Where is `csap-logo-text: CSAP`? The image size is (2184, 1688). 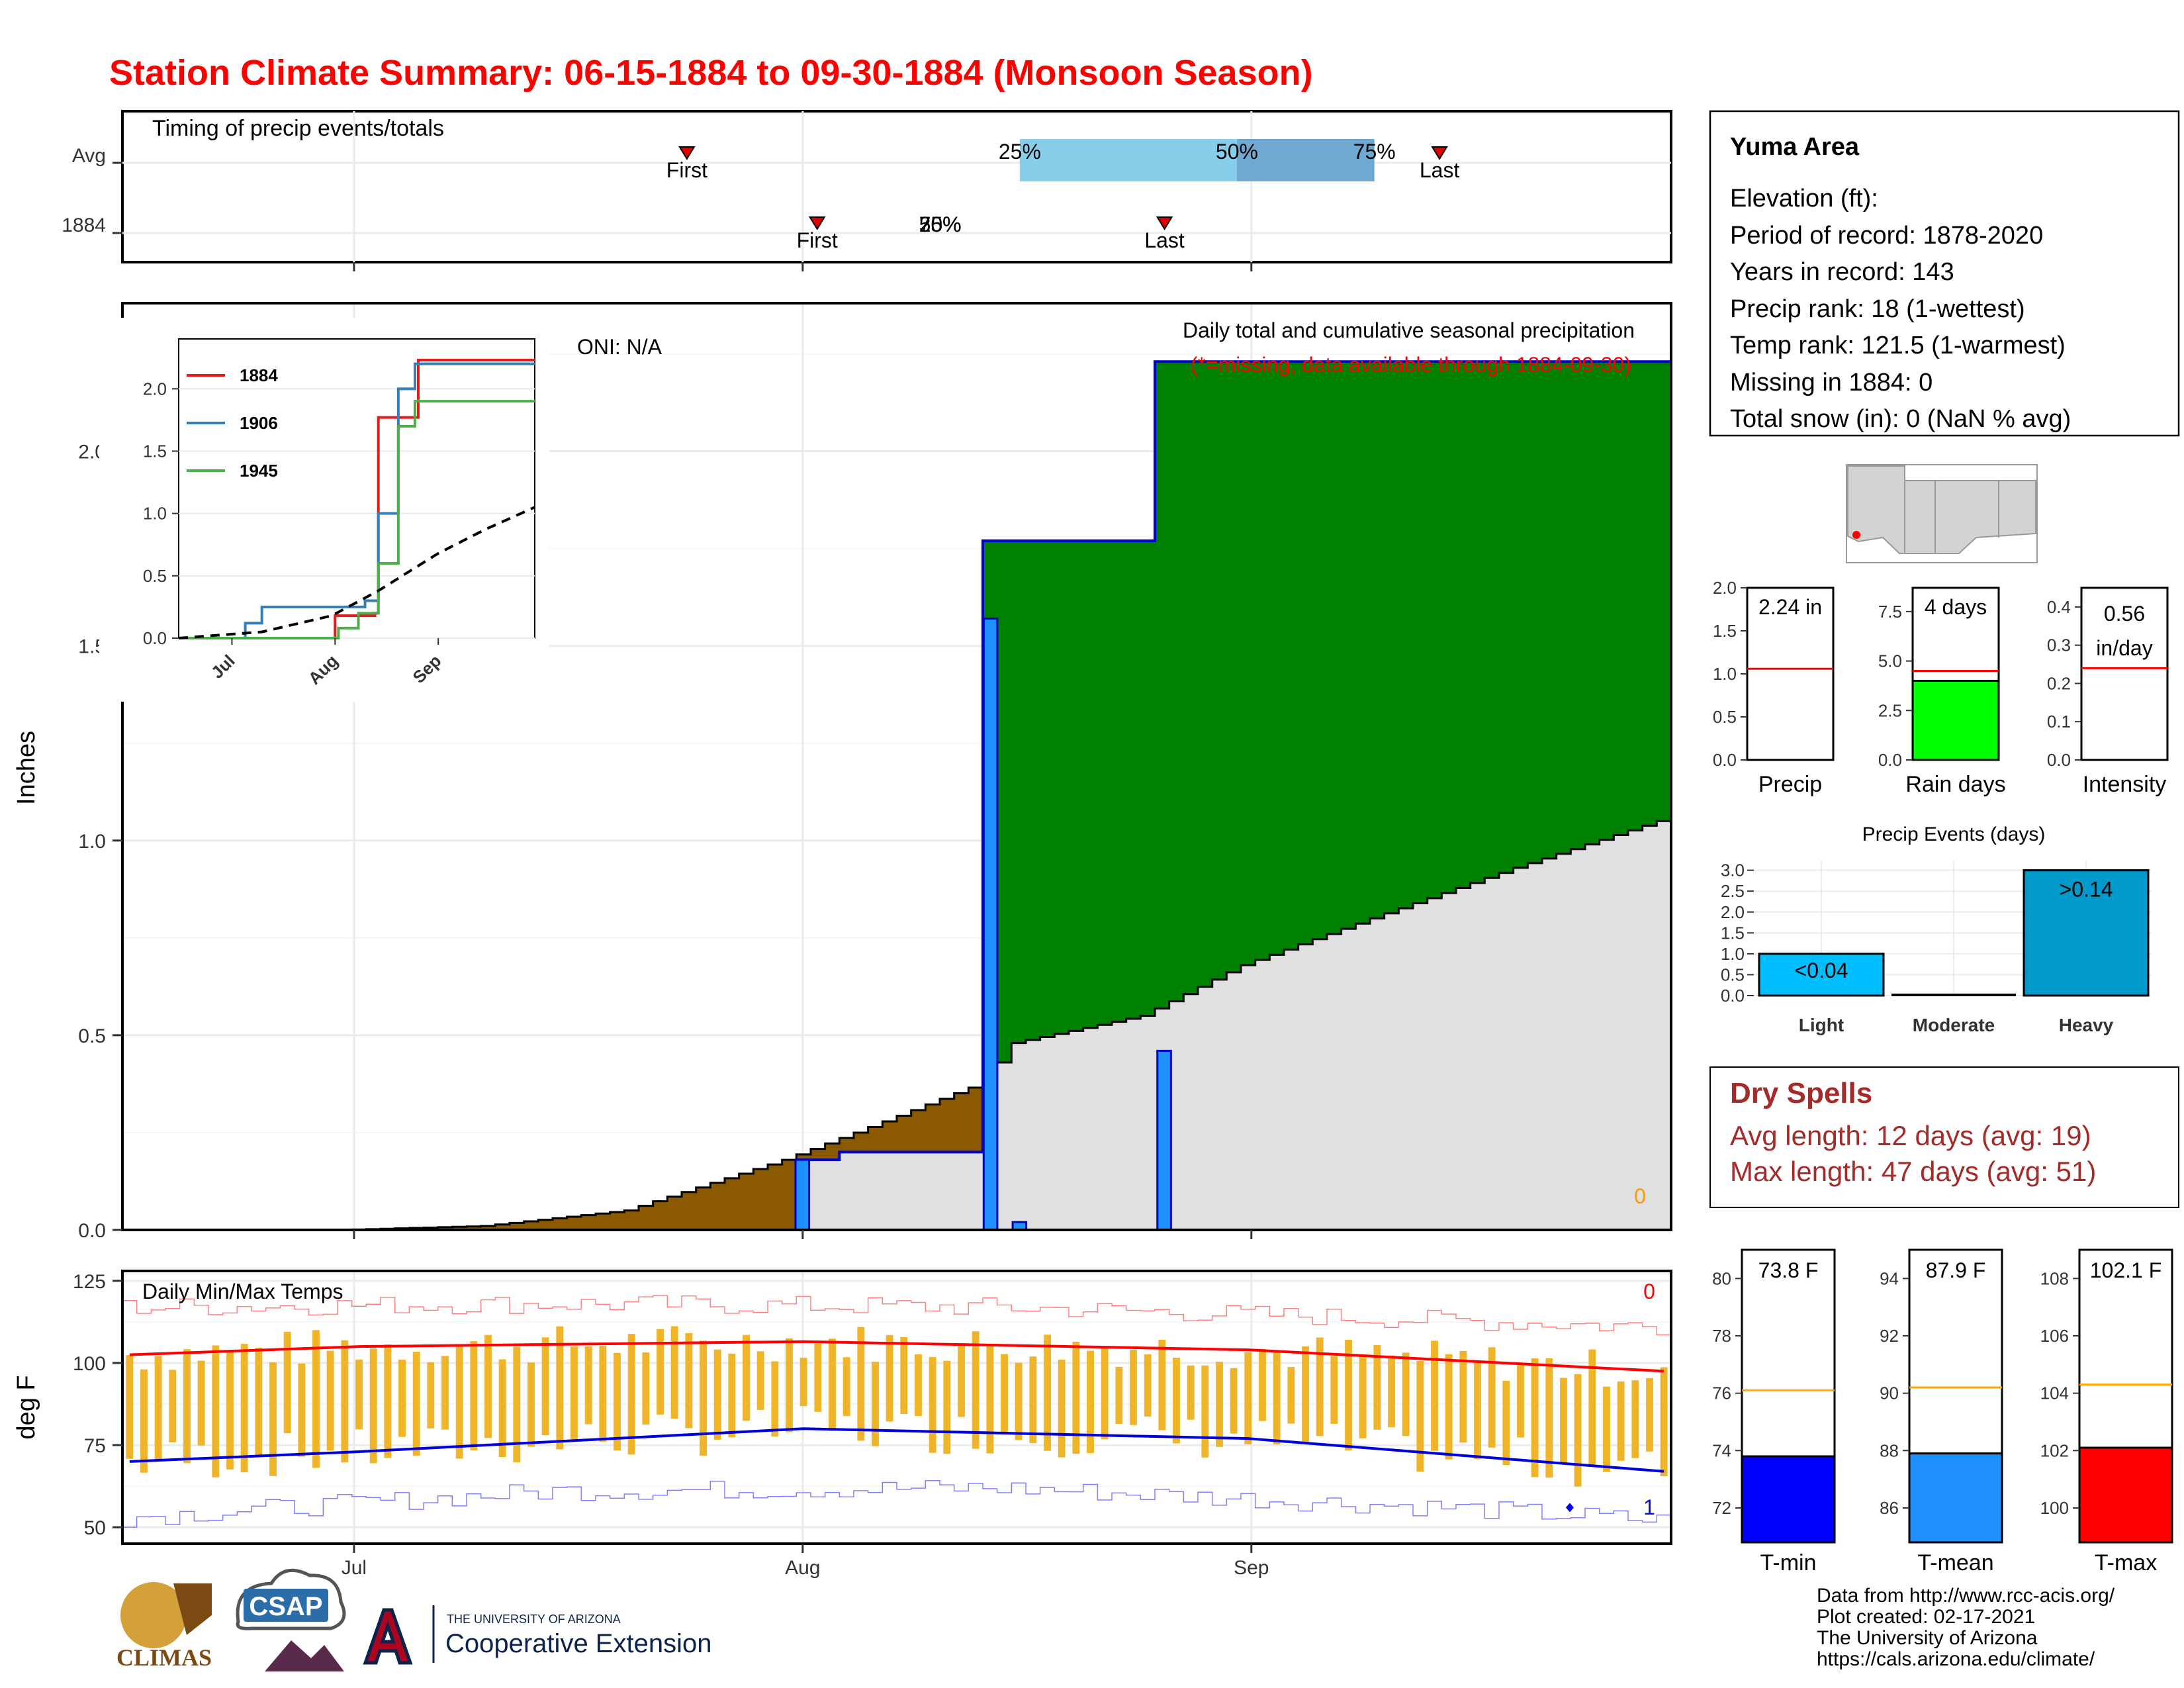 csap-logo-text: CSAP is located at coordinates (285, 1606).